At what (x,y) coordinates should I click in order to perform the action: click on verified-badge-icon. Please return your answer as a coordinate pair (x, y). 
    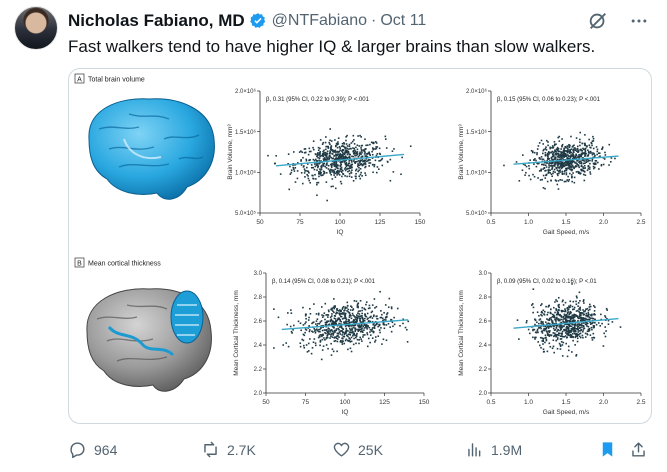
    Looking at the image, I should click on (258, 21).